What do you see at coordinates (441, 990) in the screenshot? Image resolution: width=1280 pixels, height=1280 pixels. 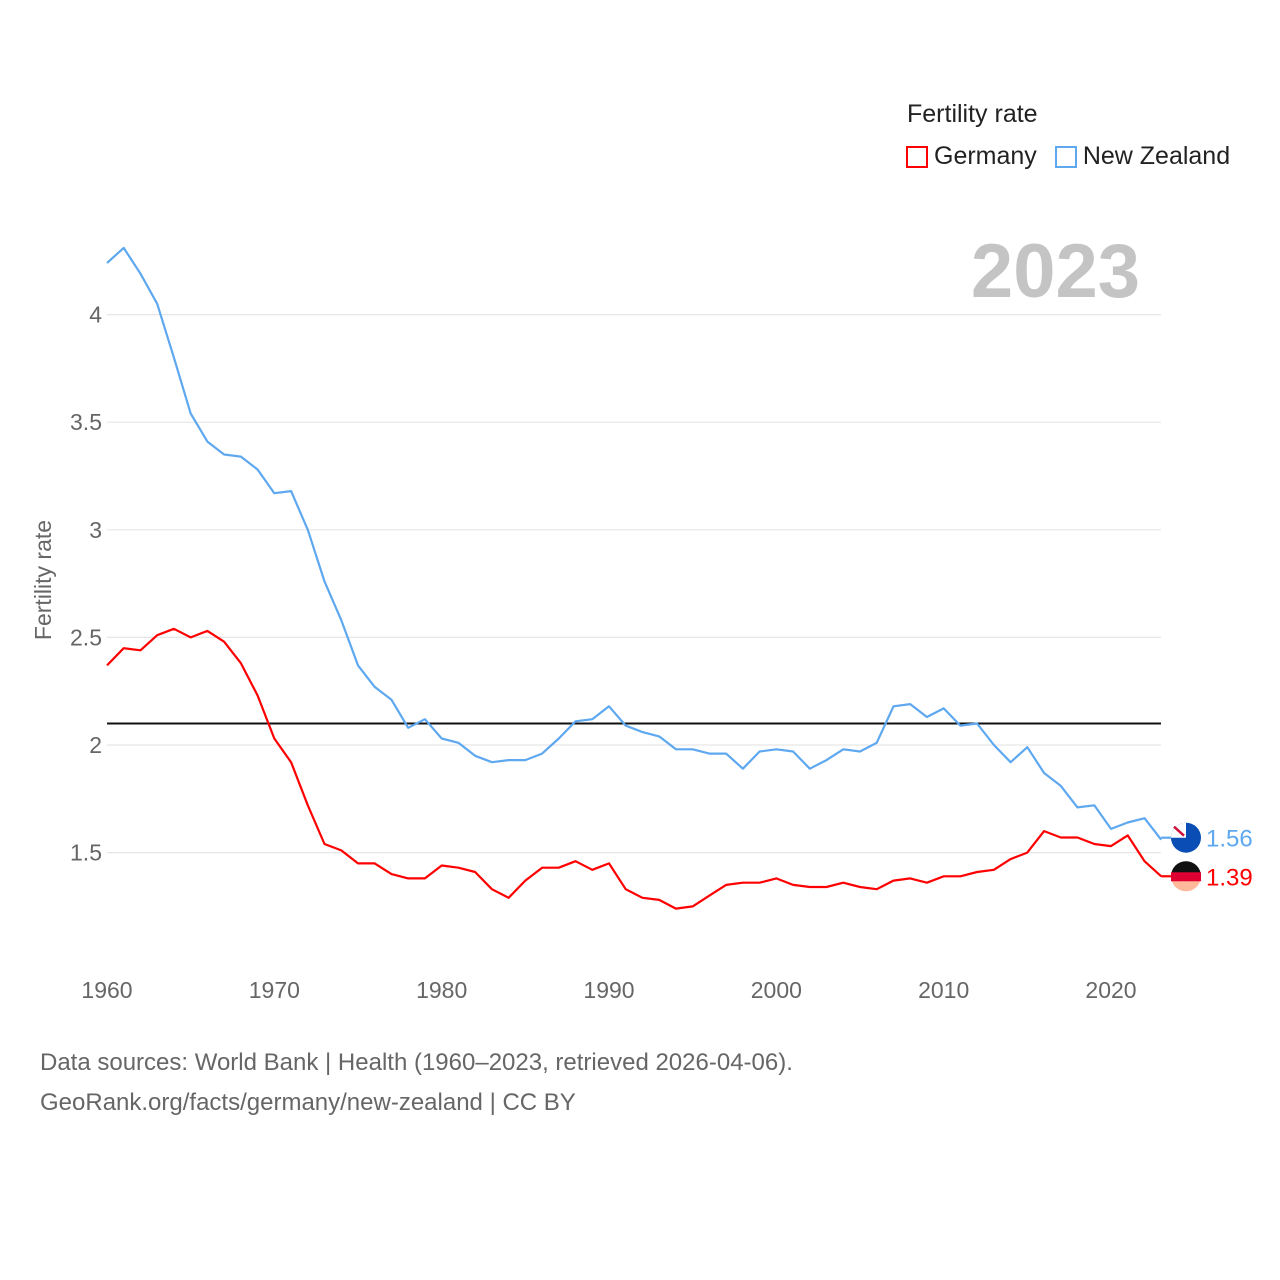 I see `x-tick-label: 1980` at bounding box center [441, 990].